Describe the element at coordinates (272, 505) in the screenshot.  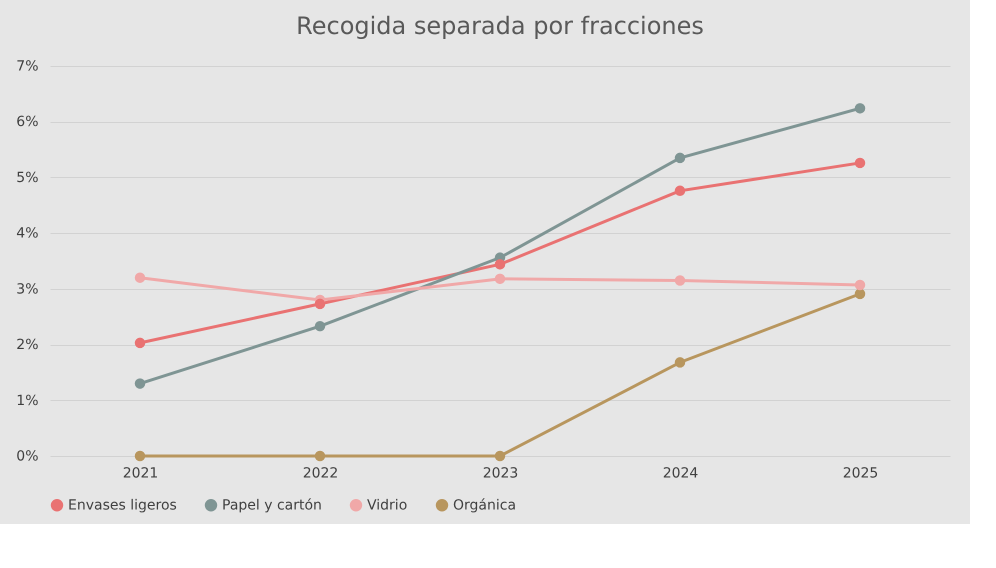
I see `legend-label: Papel y cartón` at that location.